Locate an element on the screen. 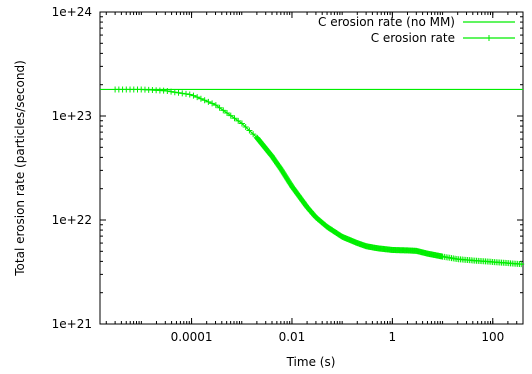  y-tick-label: 1e+22 is located at coordinates (72, 220).